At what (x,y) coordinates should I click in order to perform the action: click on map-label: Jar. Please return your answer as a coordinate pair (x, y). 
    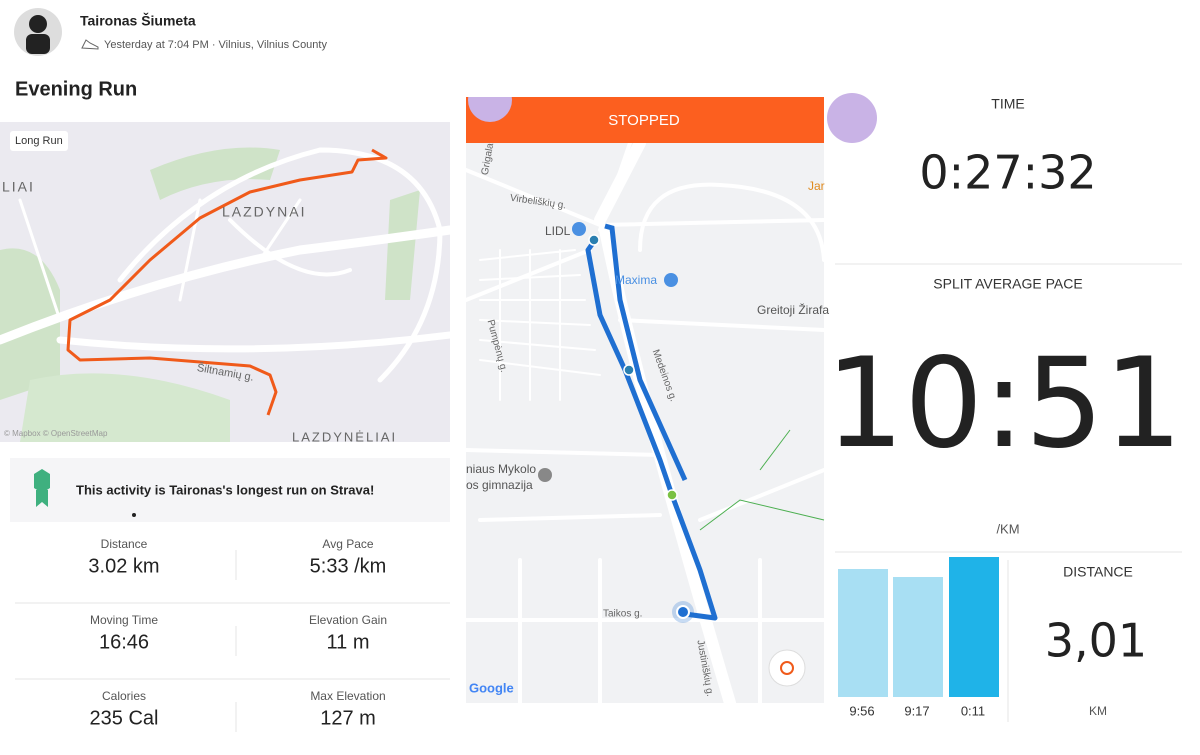
    Looking at the image, I should click on (816, 186).